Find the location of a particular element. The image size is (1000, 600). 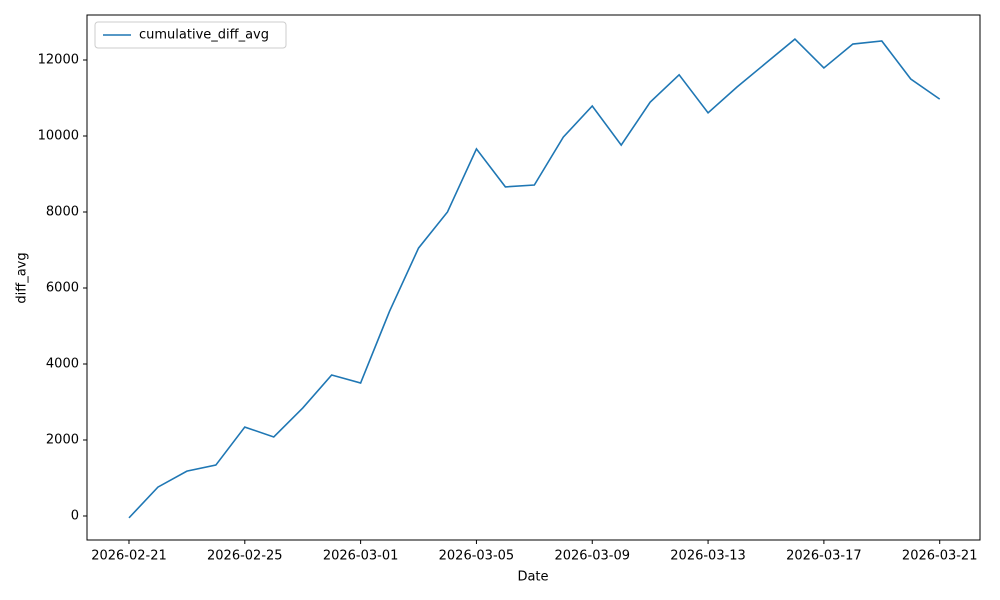

x-tick-label: 2026-03-05 is located at coordinates (477, 556).